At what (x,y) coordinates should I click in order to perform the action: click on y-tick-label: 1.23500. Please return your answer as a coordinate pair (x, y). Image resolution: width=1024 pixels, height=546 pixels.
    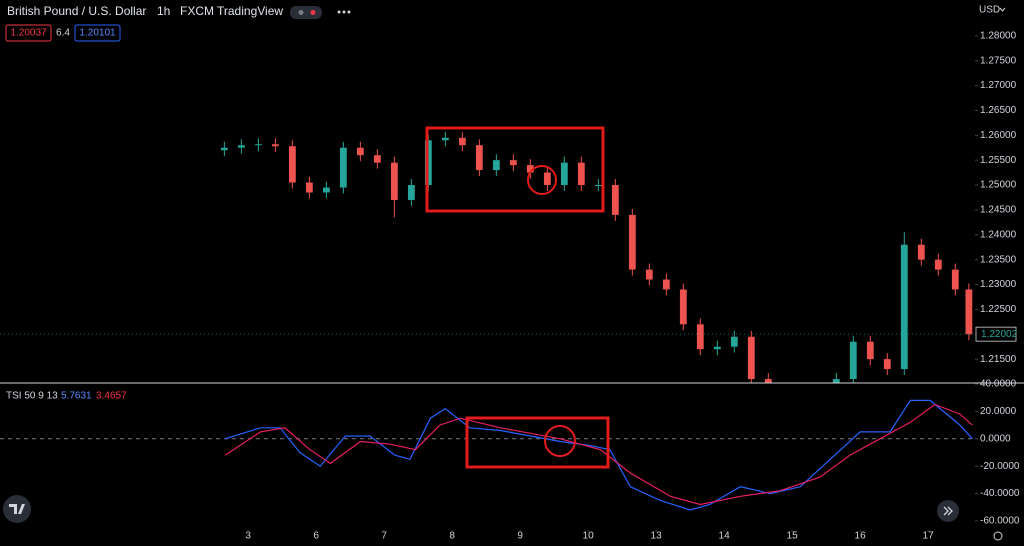
    Looking at the image, I should click on (998, 259).